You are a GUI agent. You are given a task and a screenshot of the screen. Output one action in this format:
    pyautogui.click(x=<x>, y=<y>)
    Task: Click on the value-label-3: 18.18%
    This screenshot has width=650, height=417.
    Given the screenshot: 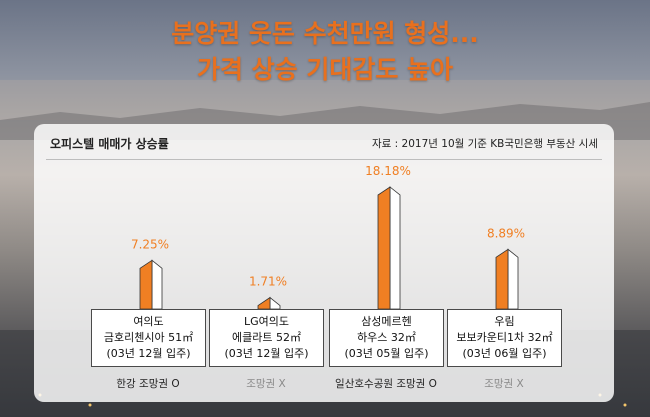 What is the action you would take?
    pyautogui.click(x=388, y=171)
    